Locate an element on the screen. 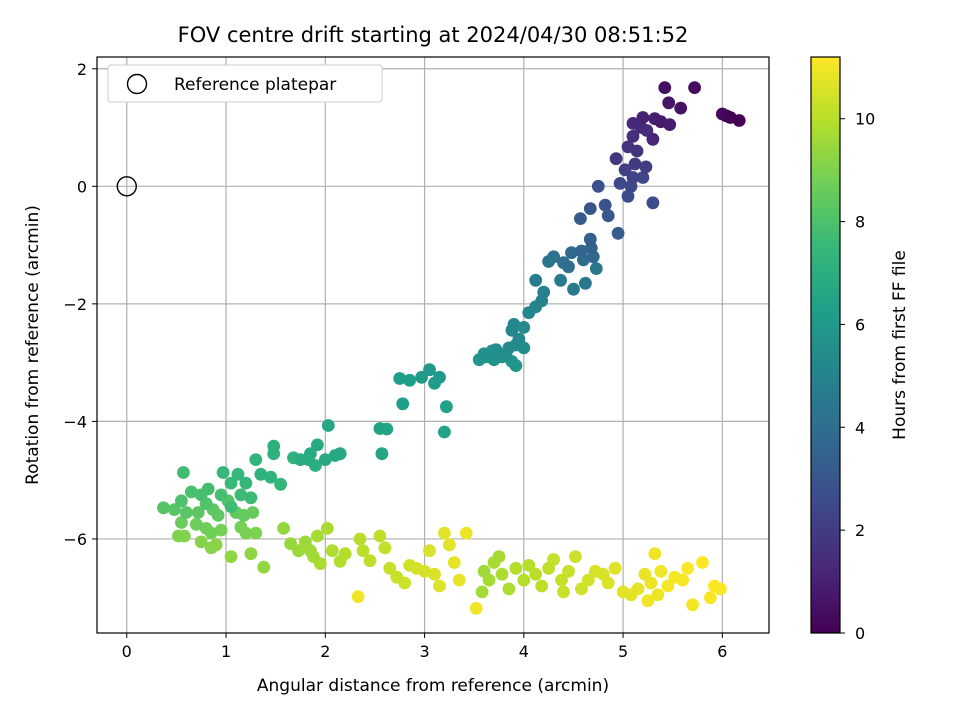 The image size is (960, 720). colorbar-tick-label: 6 is located at coordinates (860, 324).